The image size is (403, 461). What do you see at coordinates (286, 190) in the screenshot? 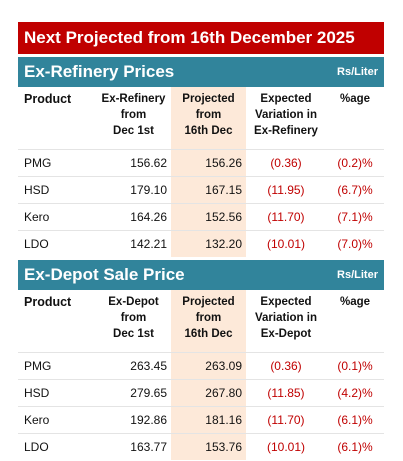
I see `value-cell: (11.95)` at bounding box center [286, 190].